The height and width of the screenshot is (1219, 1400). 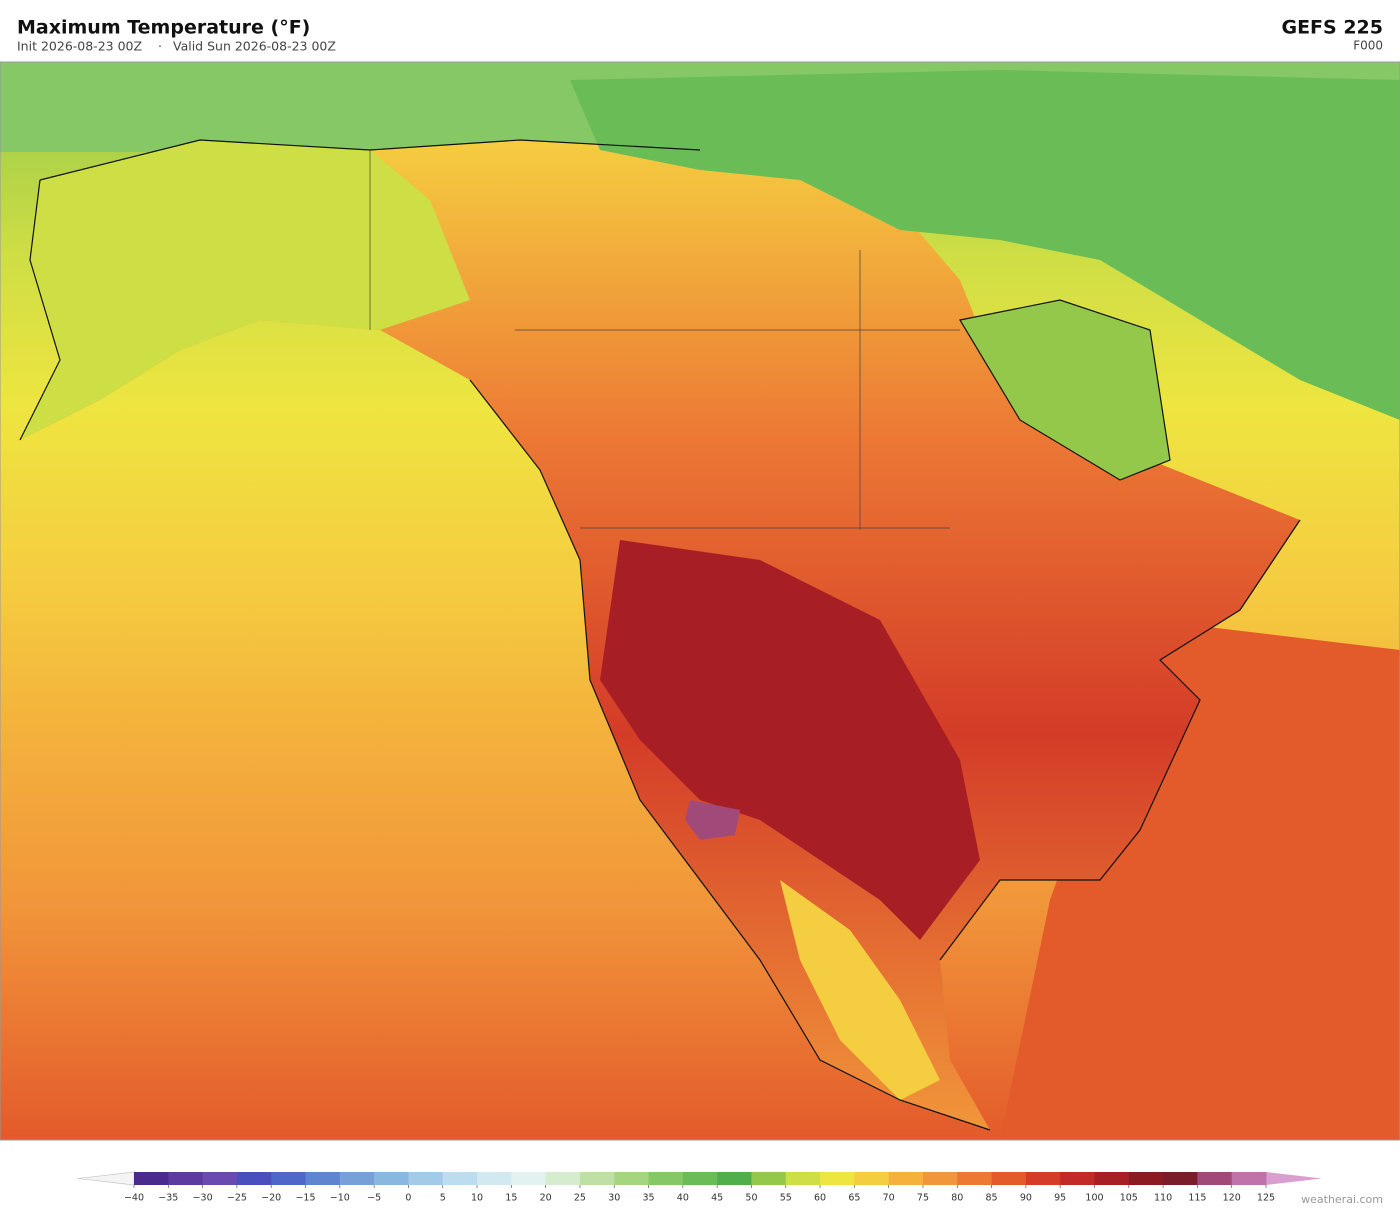 What do you see at coordinates (443, 1198) in the screenshot?
I see `colorbar-tick-label: 5` at bounding box center [443, 1198].